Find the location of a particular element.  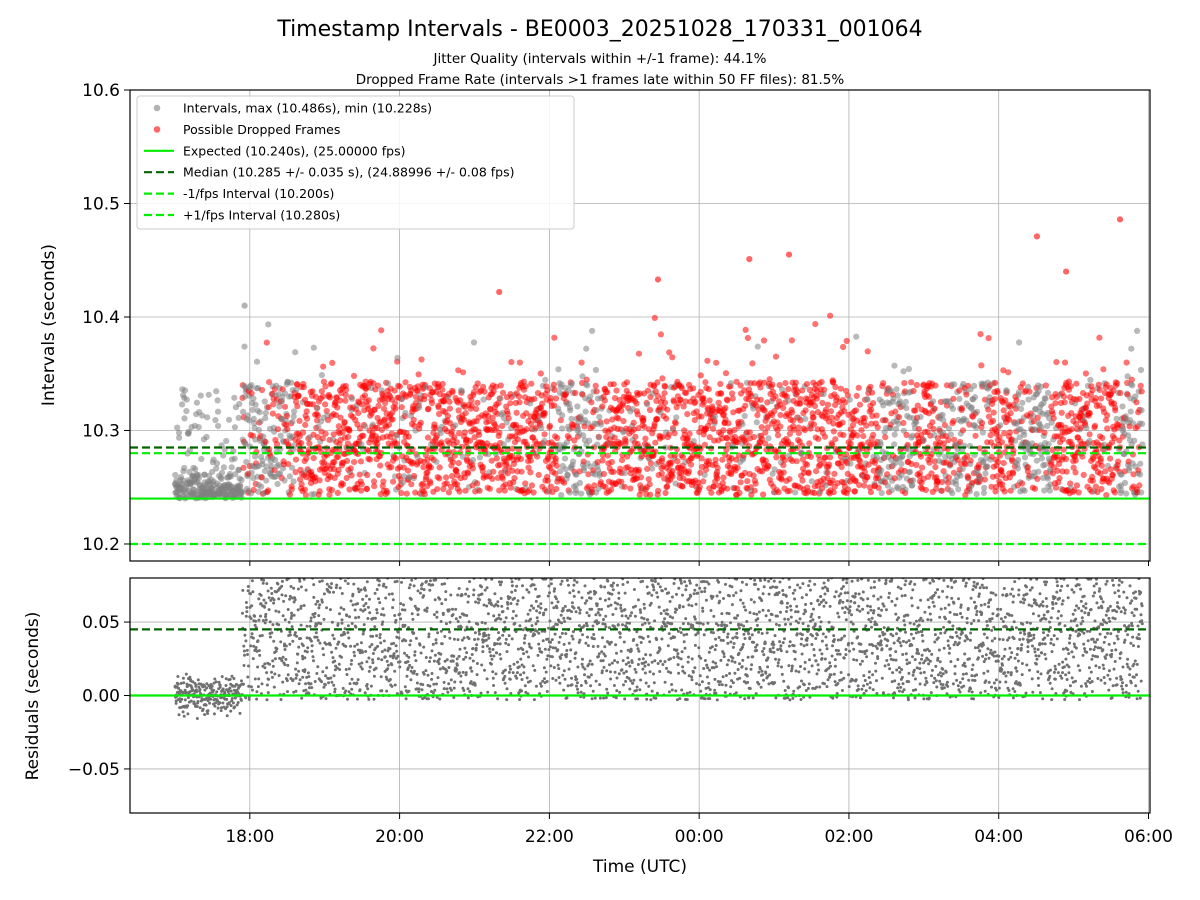

legend-label: +1/fps Interval (10.280s) is located at coordinates (261, 215).